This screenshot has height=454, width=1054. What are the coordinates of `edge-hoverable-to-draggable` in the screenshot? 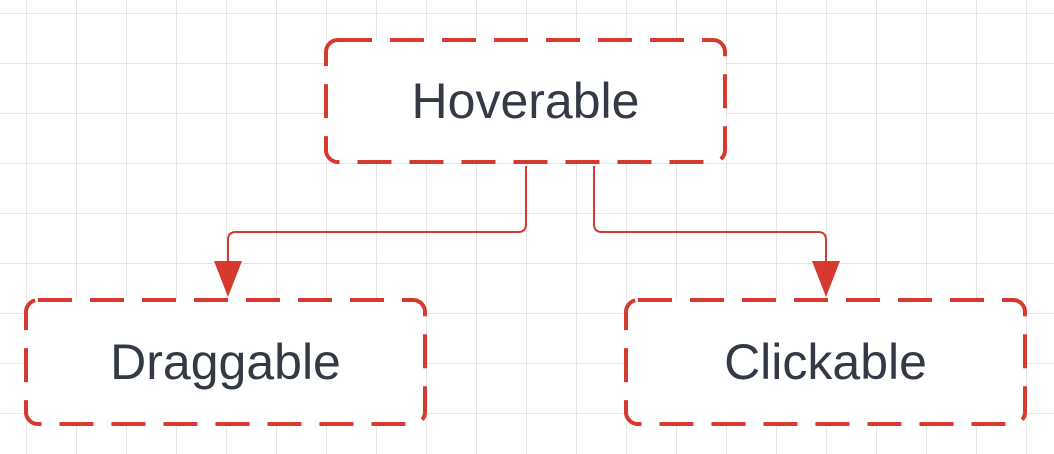 It's located at (370, 231).